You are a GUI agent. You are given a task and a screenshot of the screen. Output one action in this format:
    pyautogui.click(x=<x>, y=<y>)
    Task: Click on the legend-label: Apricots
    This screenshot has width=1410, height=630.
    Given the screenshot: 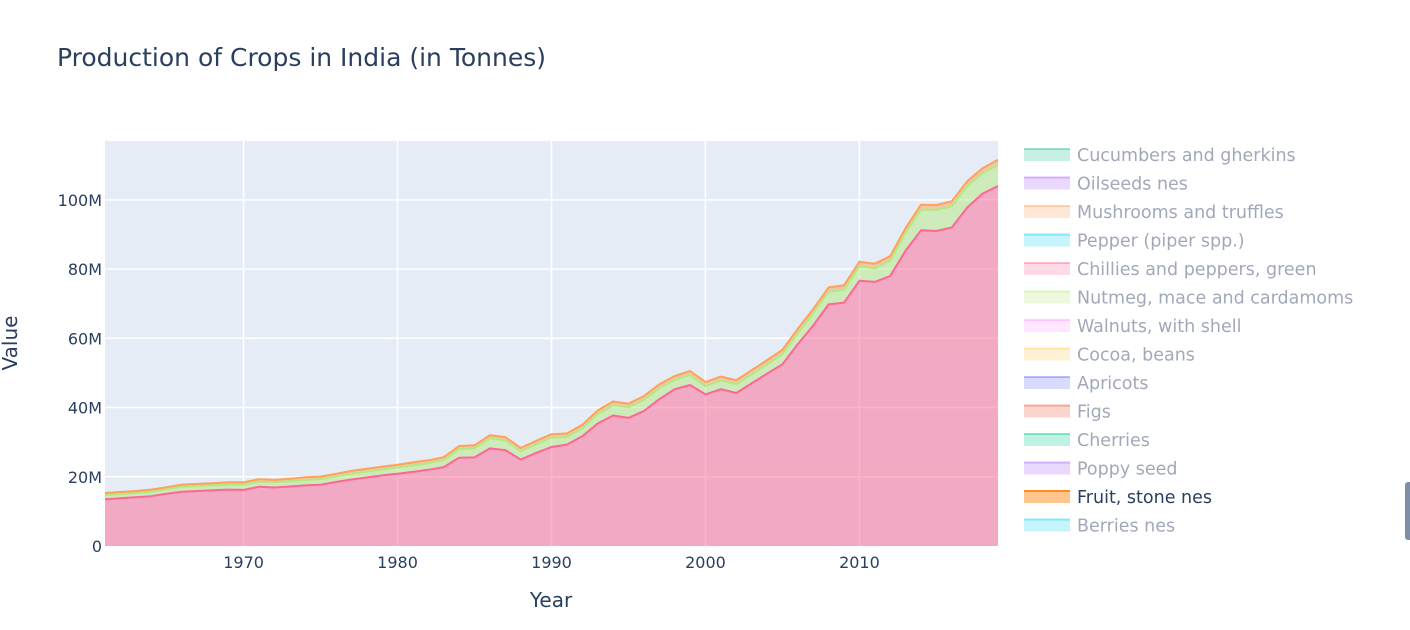 What is the action you would take?
    pyautogui.click(x=1112, y=384)
    